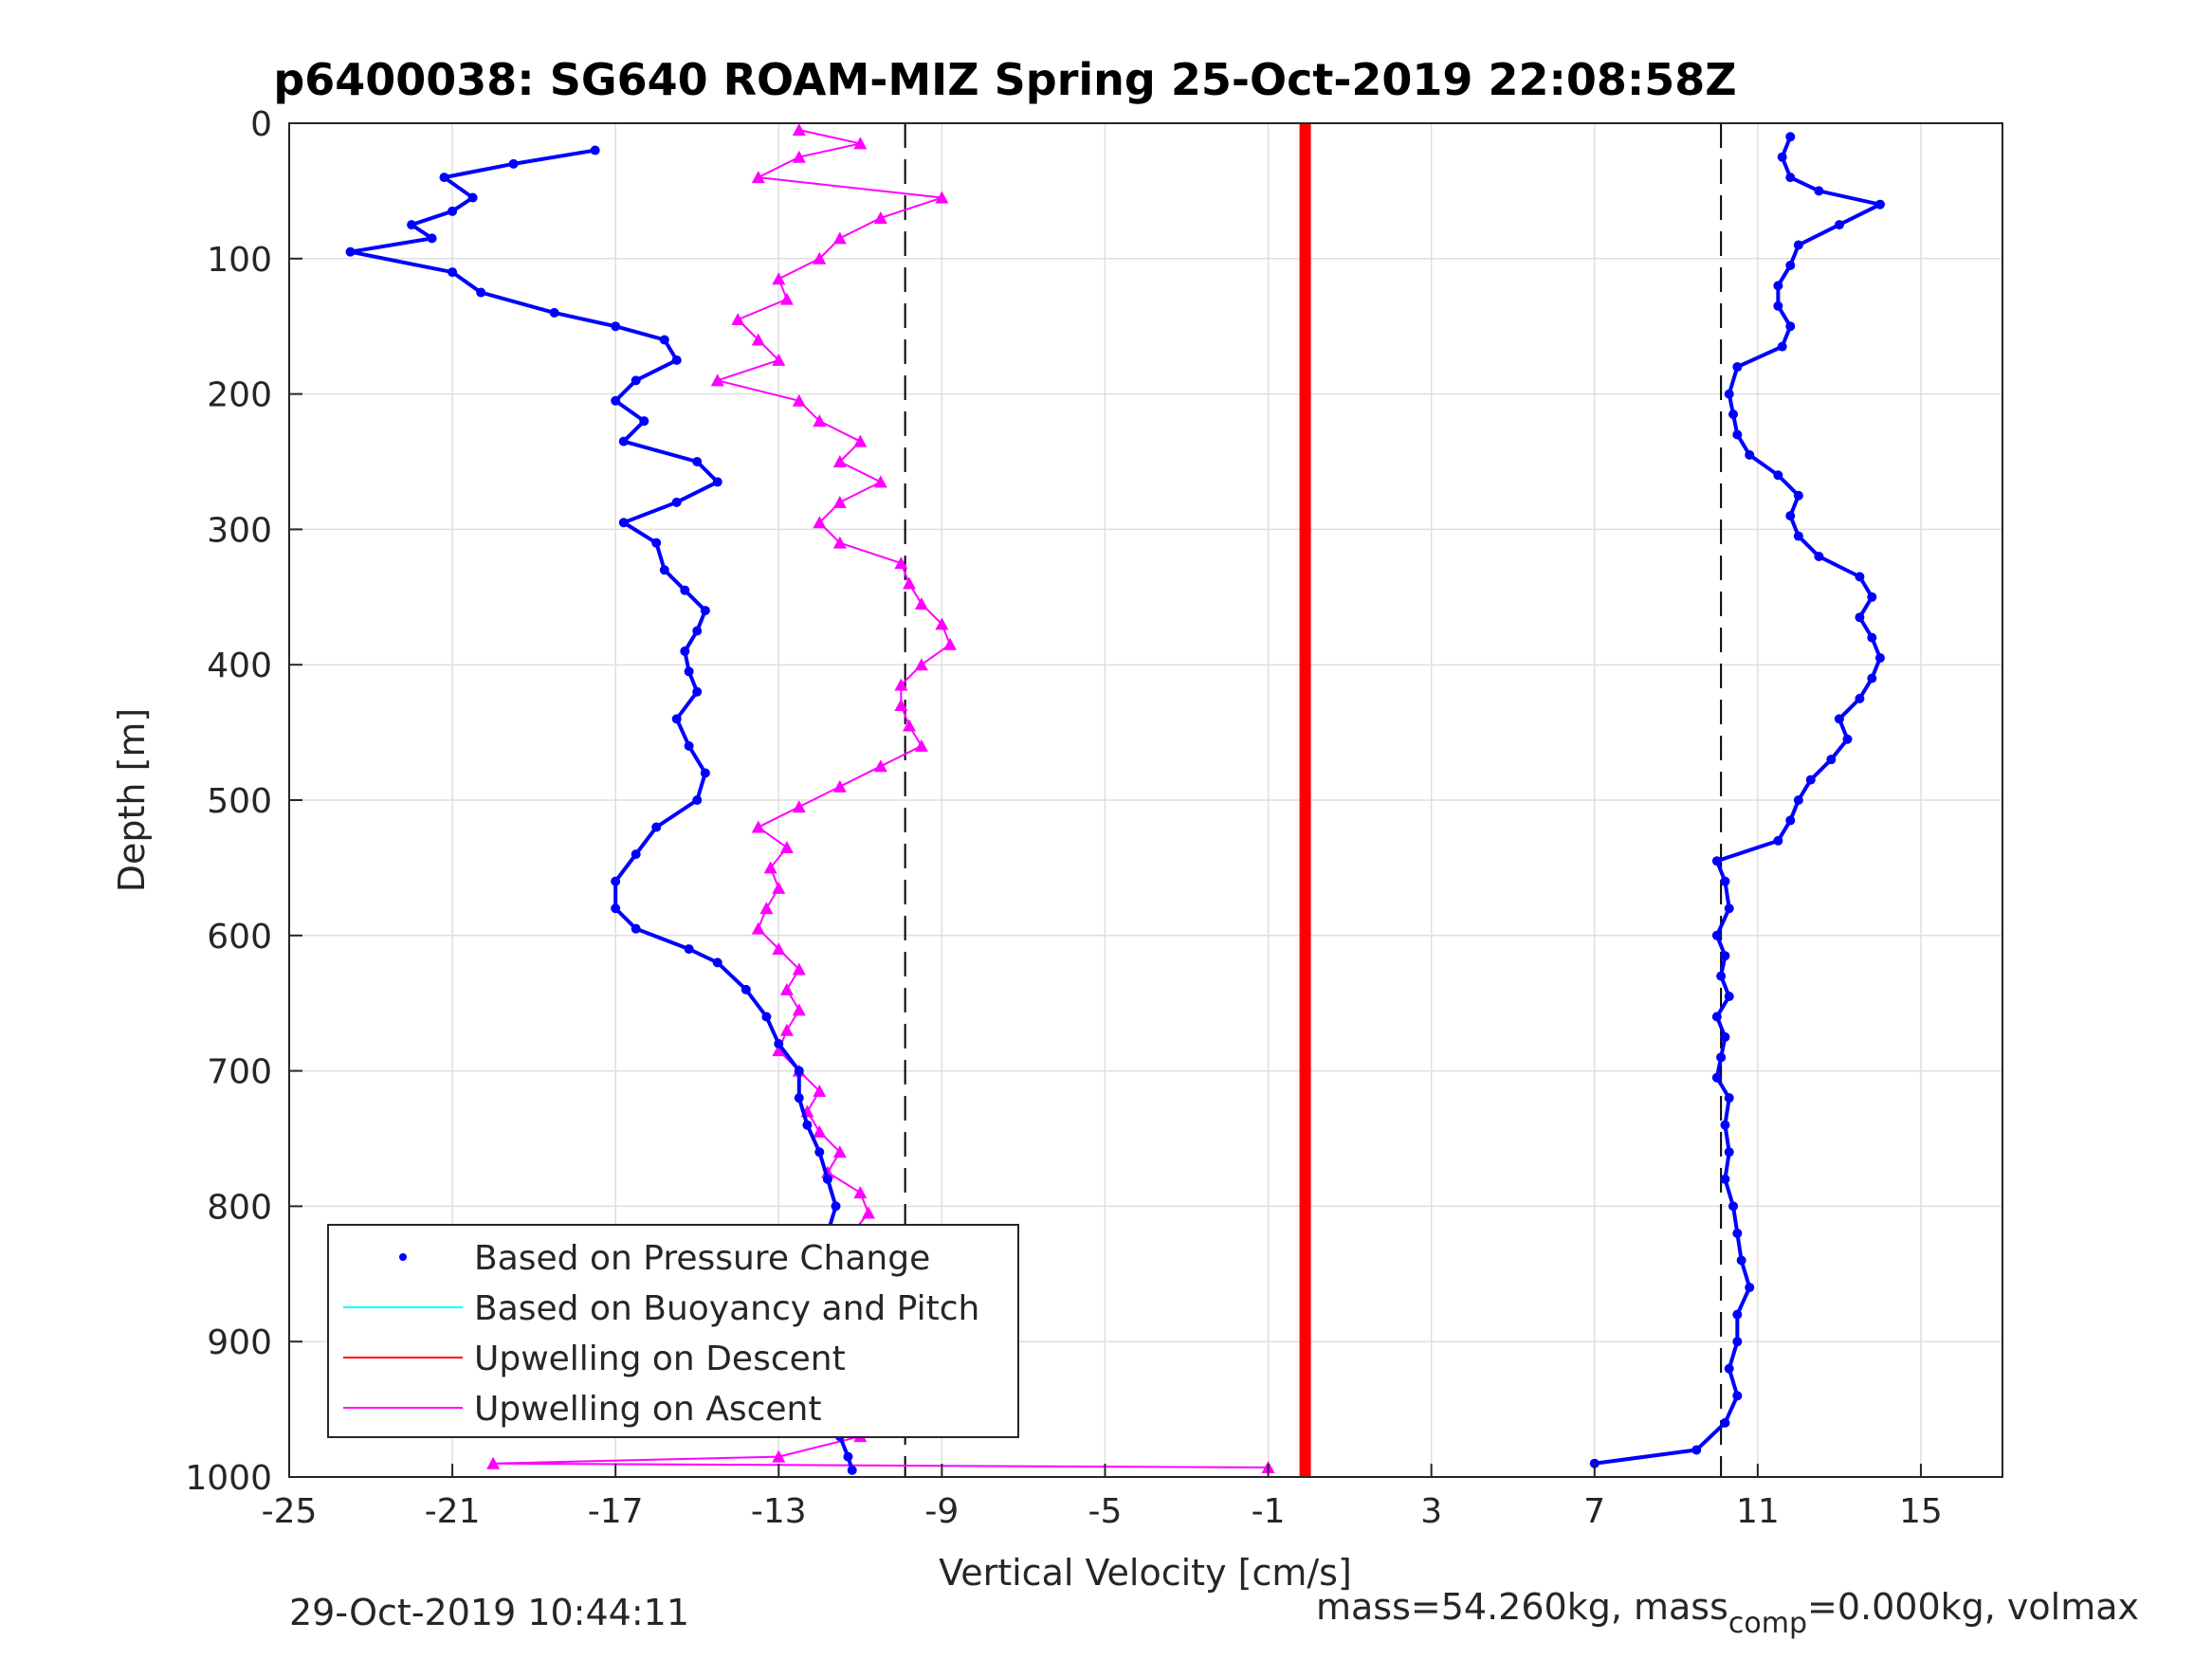 This screenshot has width=2212, height=1659. Describe the element at coordinates (453, 1511) in the screenshot. I see `x-tick-label: -21` at that location.